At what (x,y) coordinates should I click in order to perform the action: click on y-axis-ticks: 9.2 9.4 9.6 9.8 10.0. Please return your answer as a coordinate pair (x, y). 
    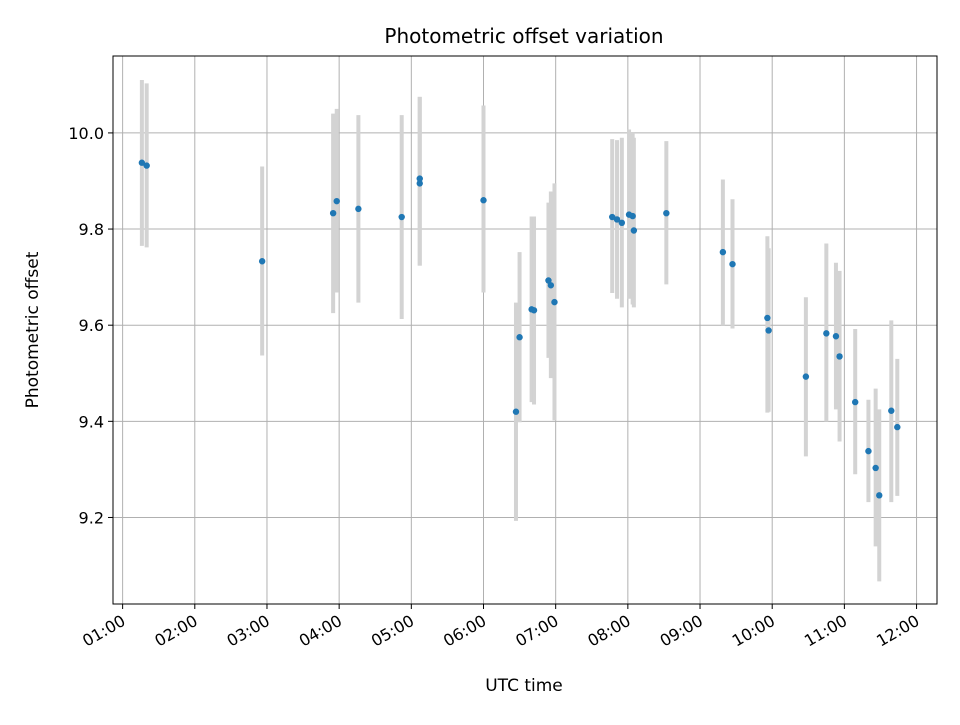
    Looking at the image, I should click on (90, 325).